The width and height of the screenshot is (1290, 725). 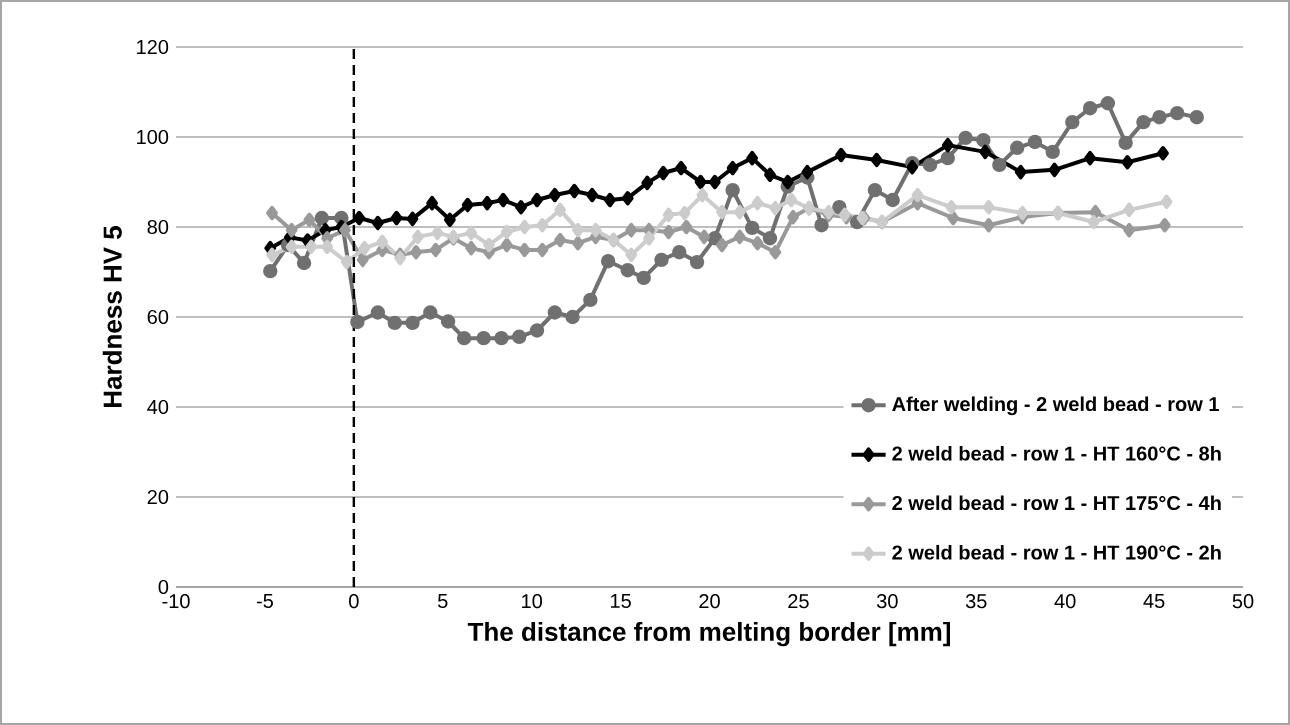 What do you see at coordinates (158, 227) in the screenshot?
I see `y-tick-label: 80` at bounding box center [158, 227].